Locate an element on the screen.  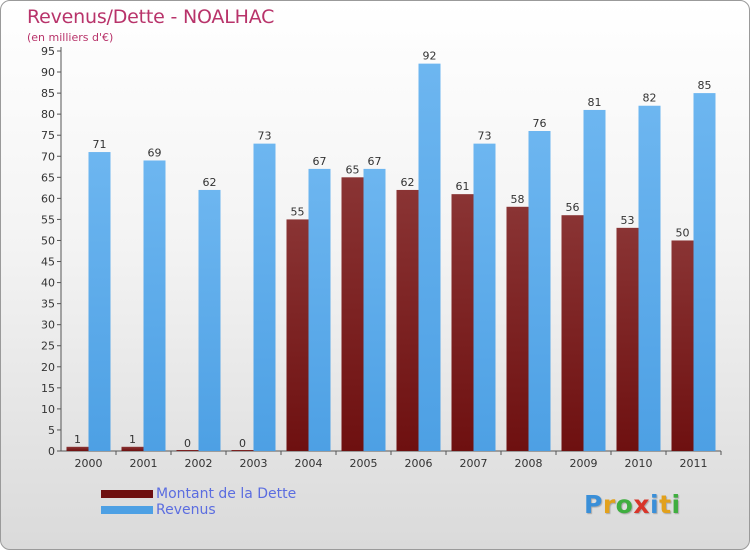
y-tick-label: 85 is located at coordinates (48, 93).